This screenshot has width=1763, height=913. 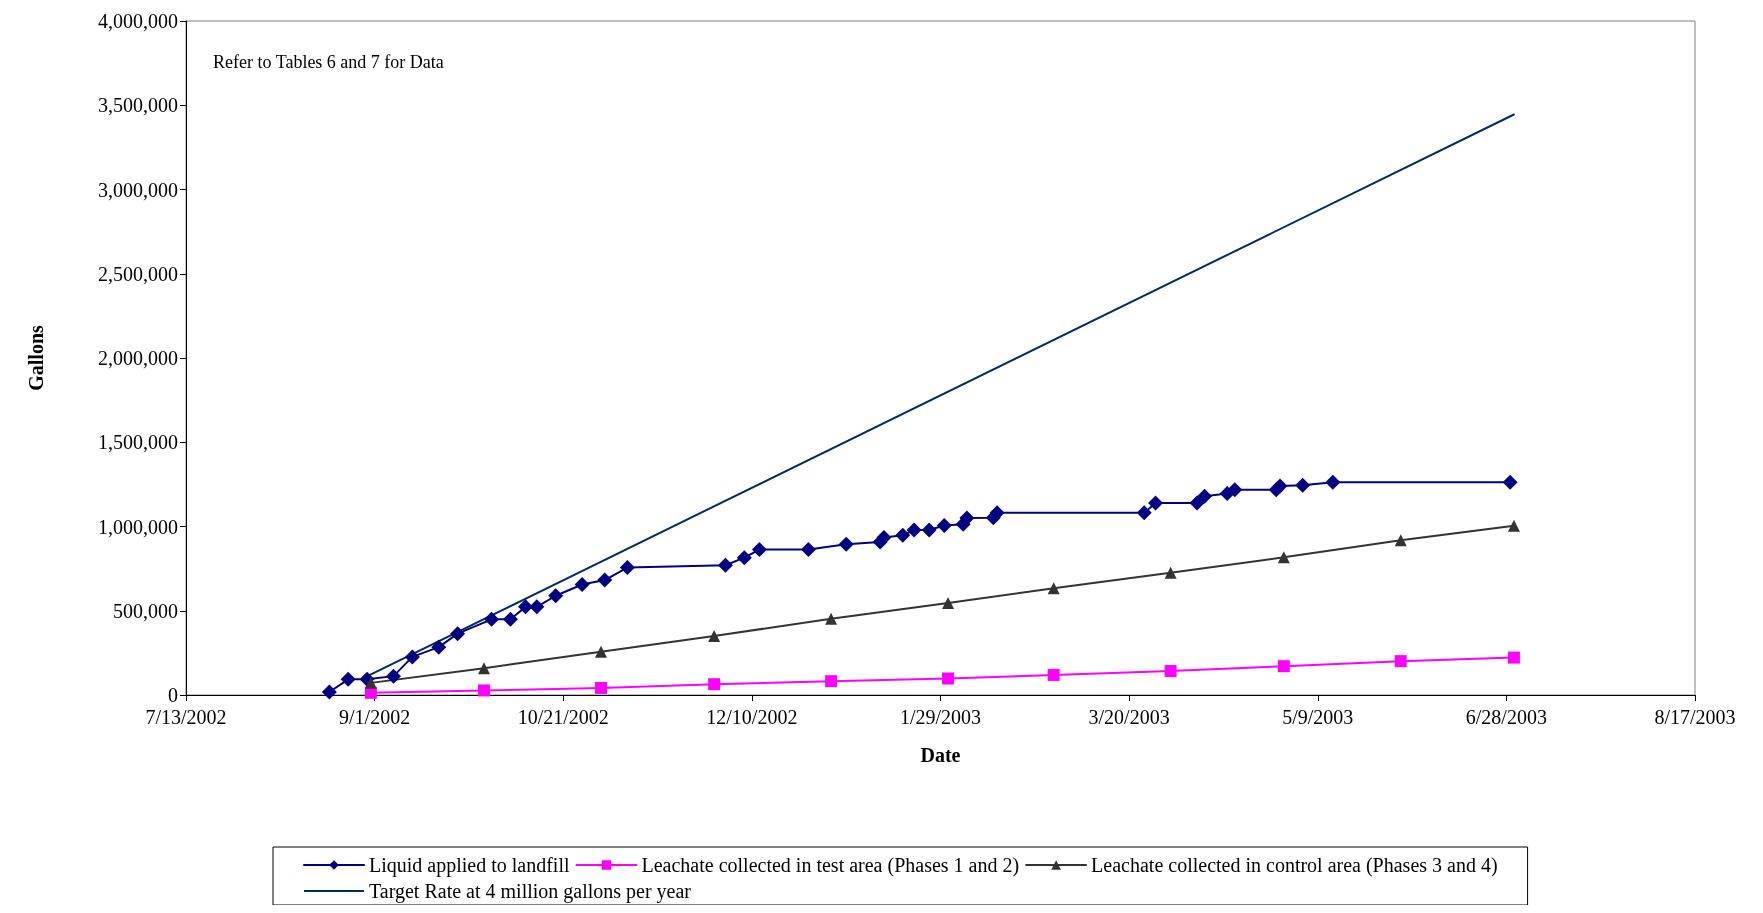 What do you see at coordinates (328, 62) in the screenshot?
I see `annotation: Refer to Tables 6 and 7 for Data` at bounding box center [328, 62].